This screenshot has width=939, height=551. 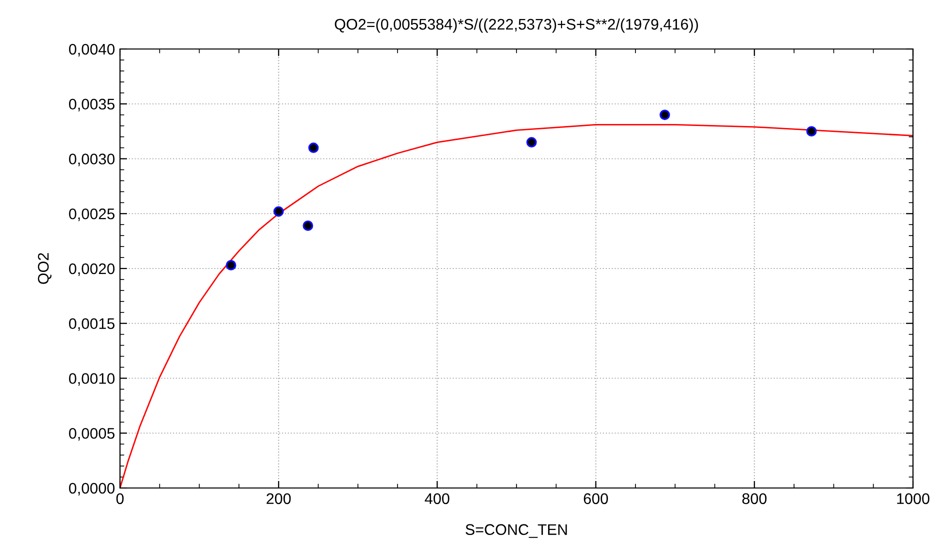 I want to click on chart-title: QO2=(0,0055384)*S/((222,5373)+S+S**2/(1979,416)), so click(x=516, y=25).